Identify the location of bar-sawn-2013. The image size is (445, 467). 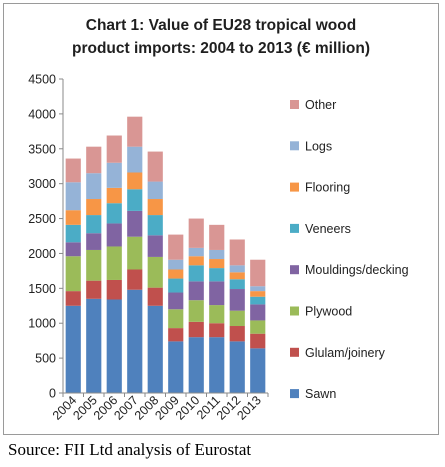
(258, 370).